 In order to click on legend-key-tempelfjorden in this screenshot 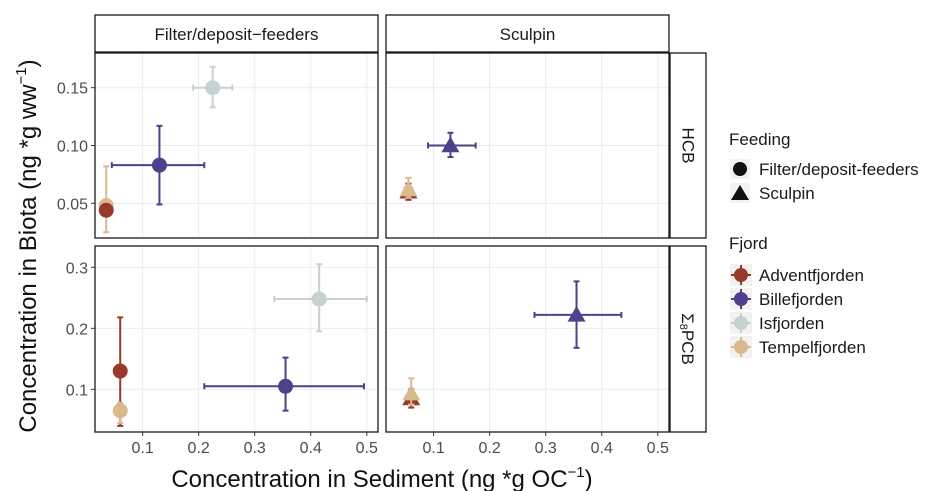, I will do `click(741, 347)`.